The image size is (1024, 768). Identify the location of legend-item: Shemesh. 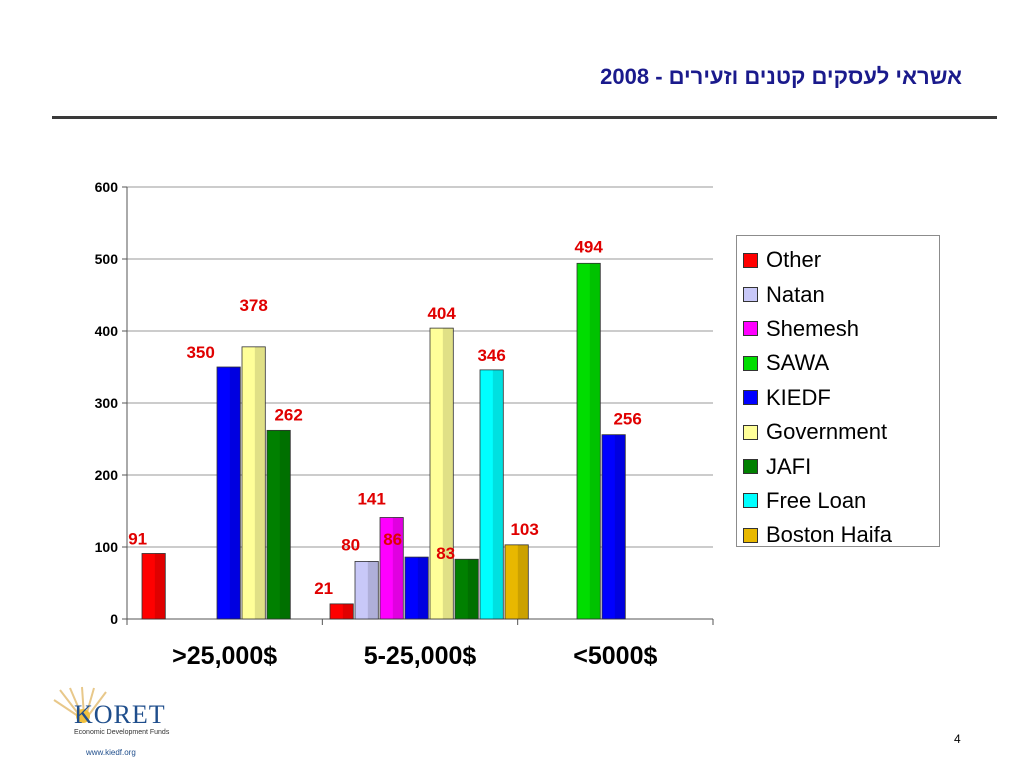
(841, 329).